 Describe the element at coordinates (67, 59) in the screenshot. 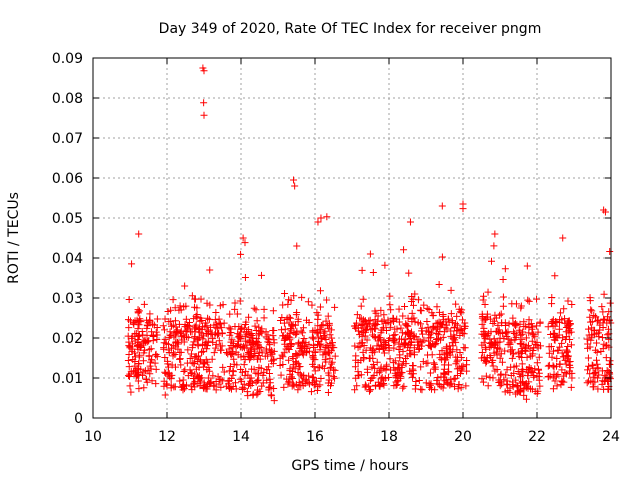

I see `y-tick-label: 0.09` at that location.